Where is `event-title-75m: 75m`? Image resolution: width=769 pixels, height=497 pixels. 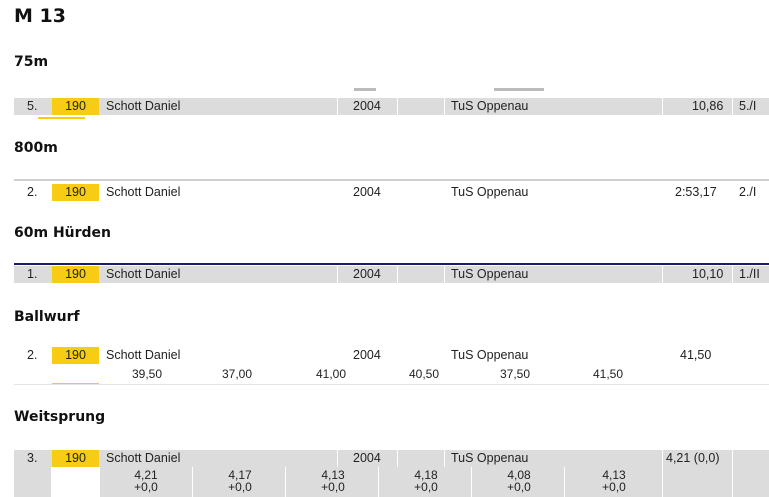 event-title-75m: 75m is located at coordinates (31, 62).